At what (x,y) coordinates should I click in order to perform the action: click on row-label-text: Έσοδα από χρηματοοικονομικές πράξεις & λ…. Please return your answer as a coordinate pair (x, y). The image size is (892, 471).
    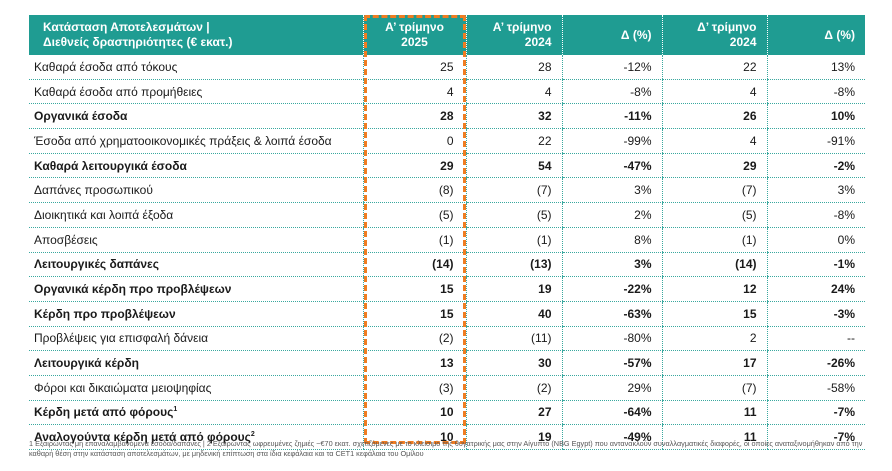
    Looking at the image, I should click on (183, 140).